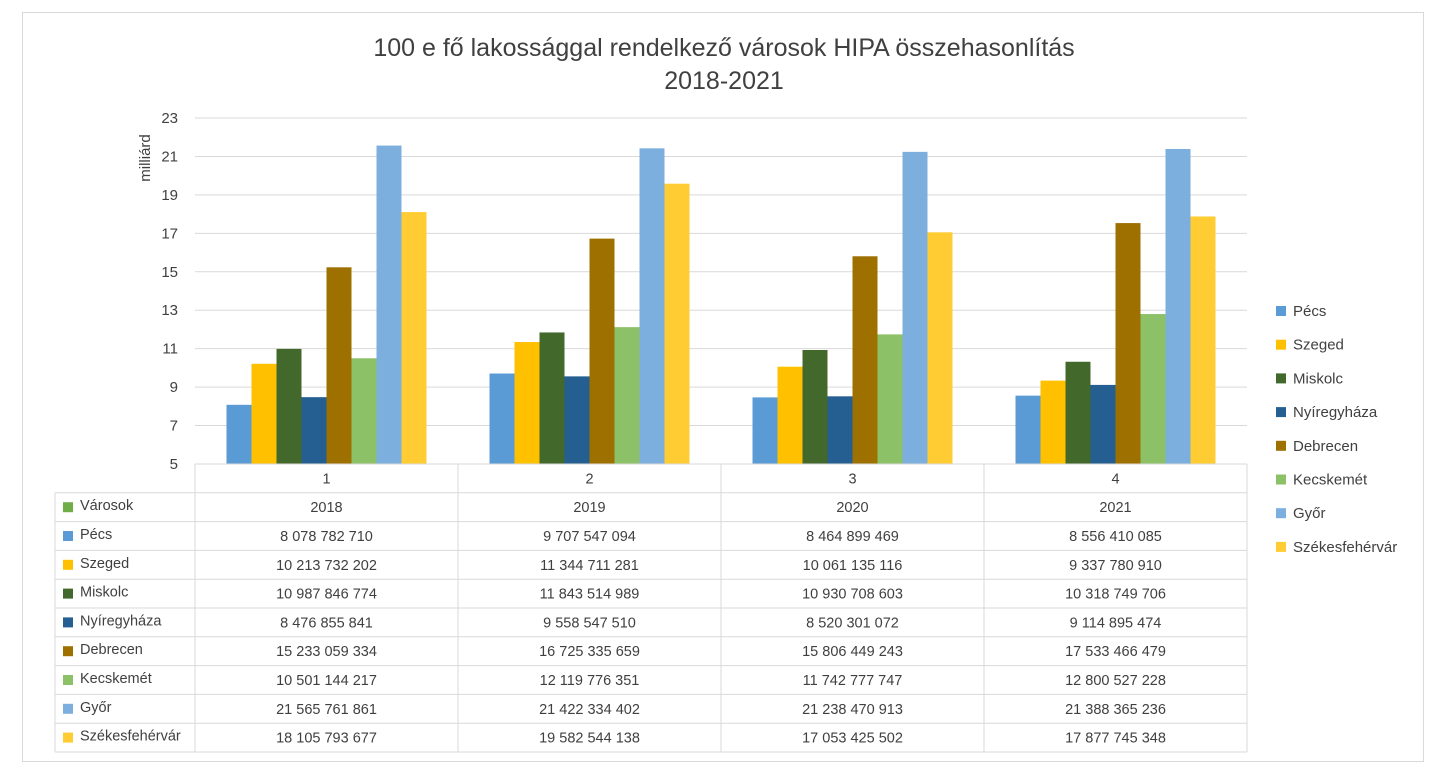 This screenshot has height=779, width=1446. What do you see at coordinates (589, 508) in the screenshot?
I see `table-year-label: 2019` at bounding box center [589, 508].